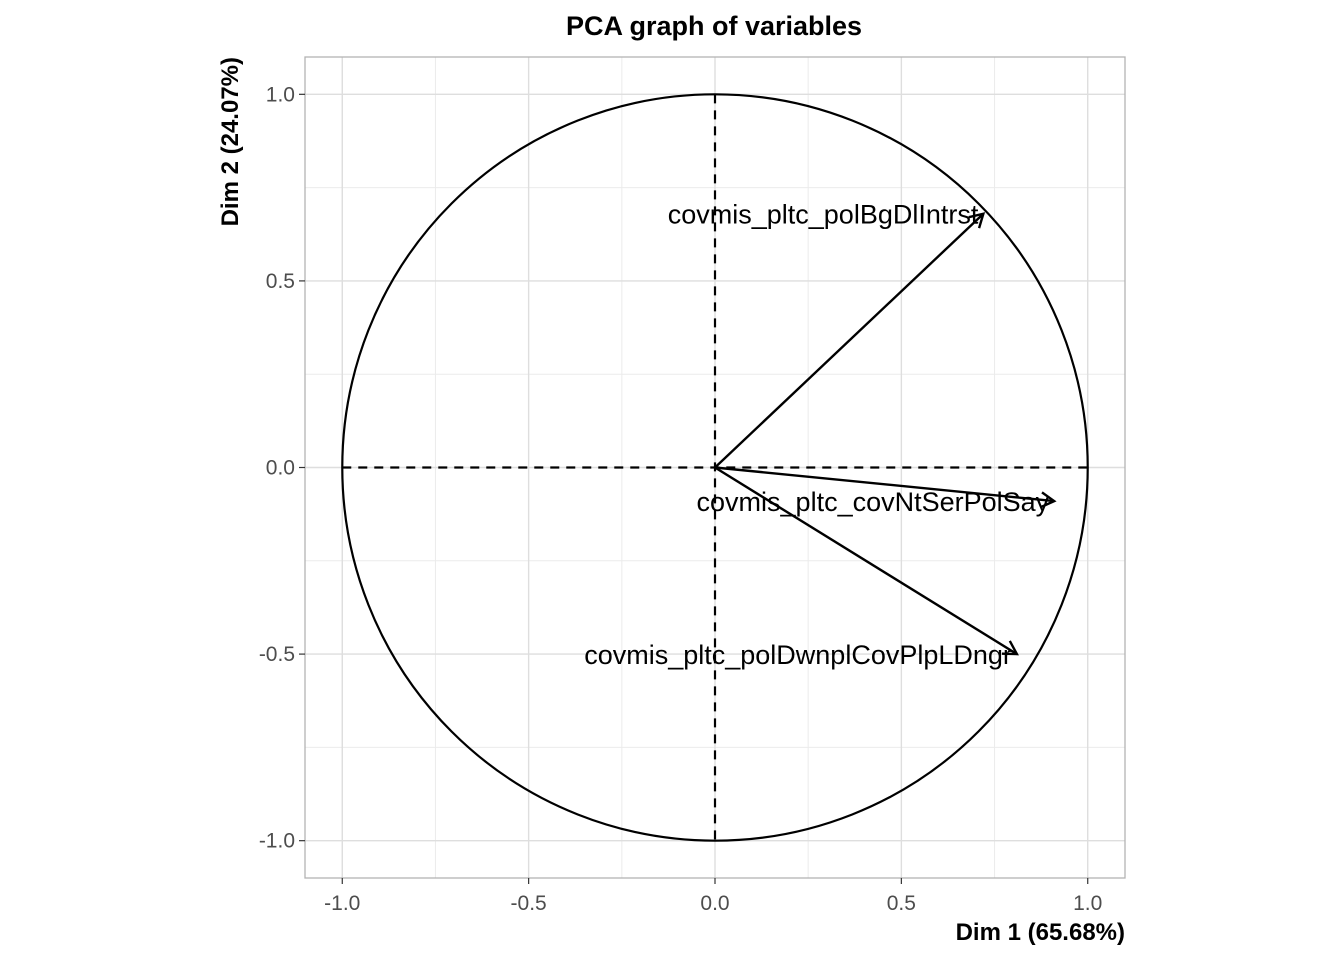 This screenshot has height=960, width=1344. What do you see at coordinates (901, 903) in the screenshot?
I see `x-tick-label: 0.5` at bounding box center [901, 903].